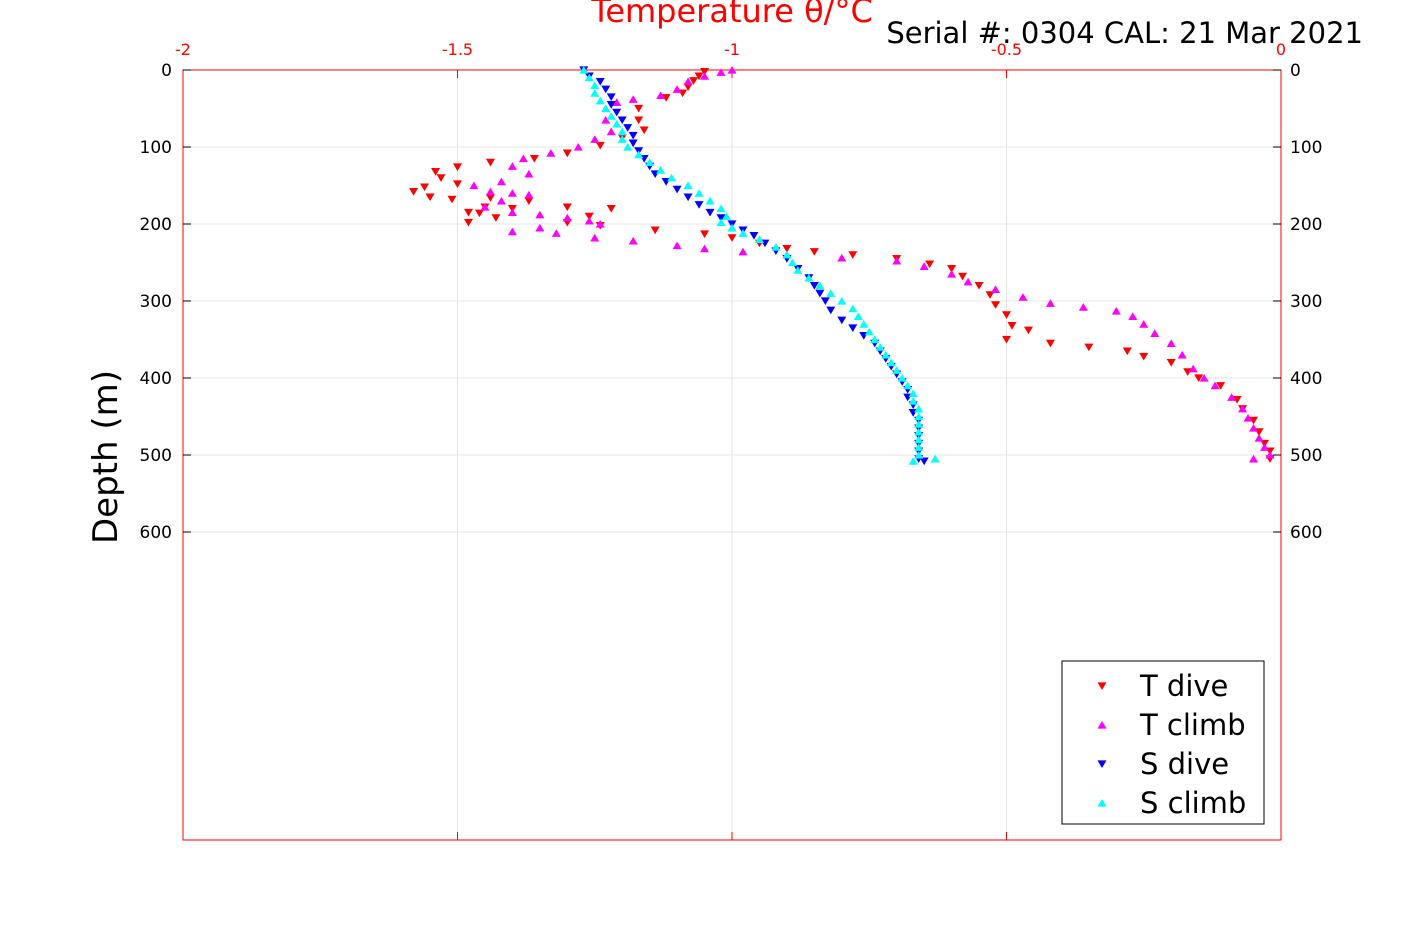 Image resolution: width=1417 pixels, height=945 pixels. I want to click on x-tick-label: 0, so click(1281, 49).